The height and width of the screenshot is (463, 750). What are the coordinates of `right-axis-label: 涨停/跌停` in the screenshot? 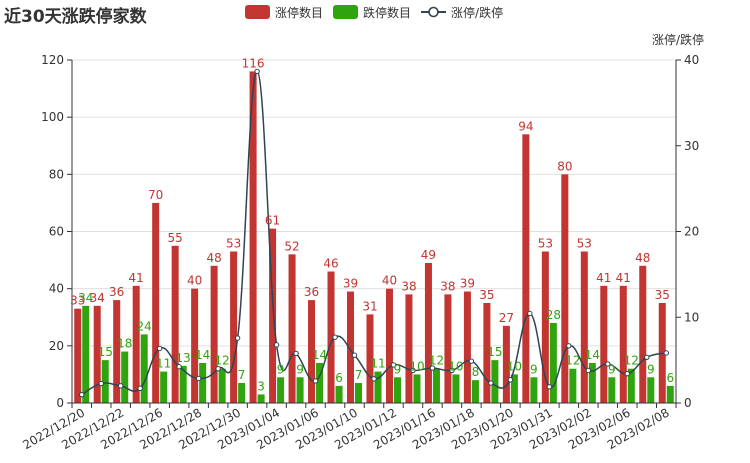 It's located at (678, 39).